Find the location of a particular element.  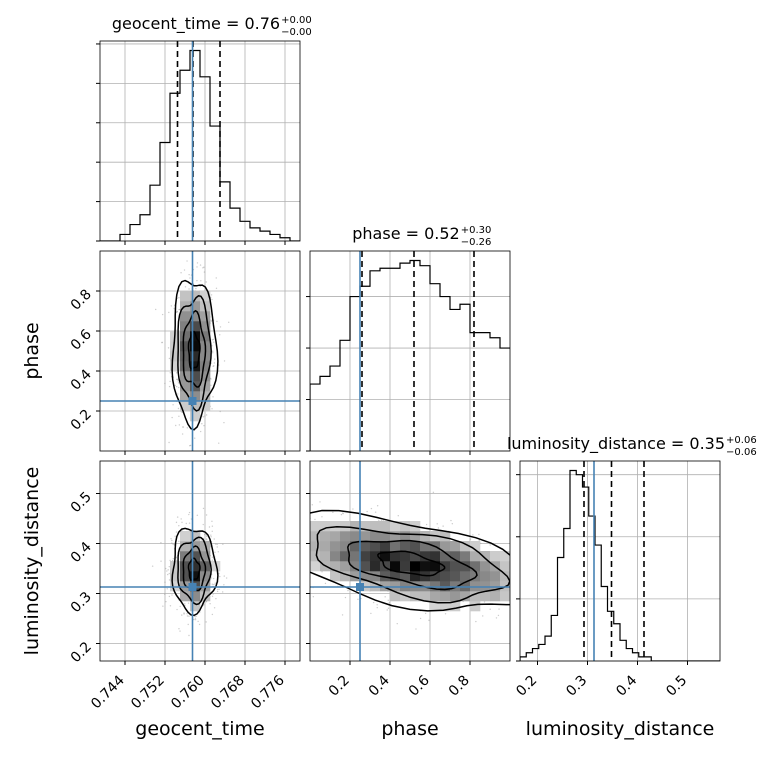

y-tick-label-phase: 0.2 is located at coordinates (81, 420).